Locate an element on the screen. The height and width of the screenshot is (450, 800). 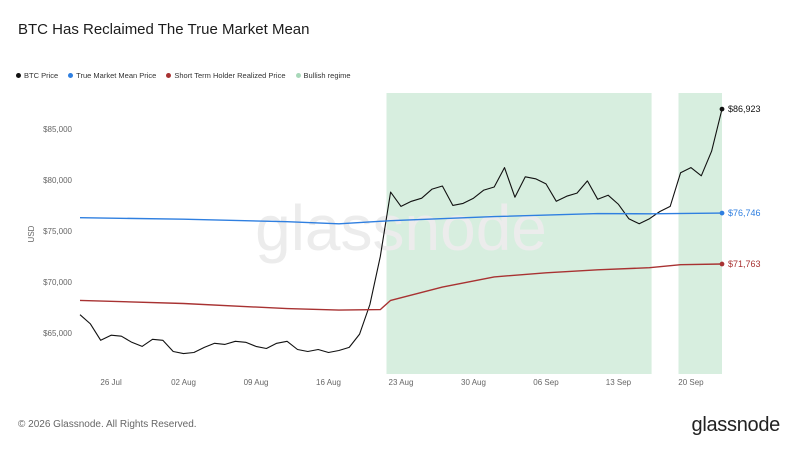
x-tick-label-8: 20 Sep is located at coordinates (691, 382).